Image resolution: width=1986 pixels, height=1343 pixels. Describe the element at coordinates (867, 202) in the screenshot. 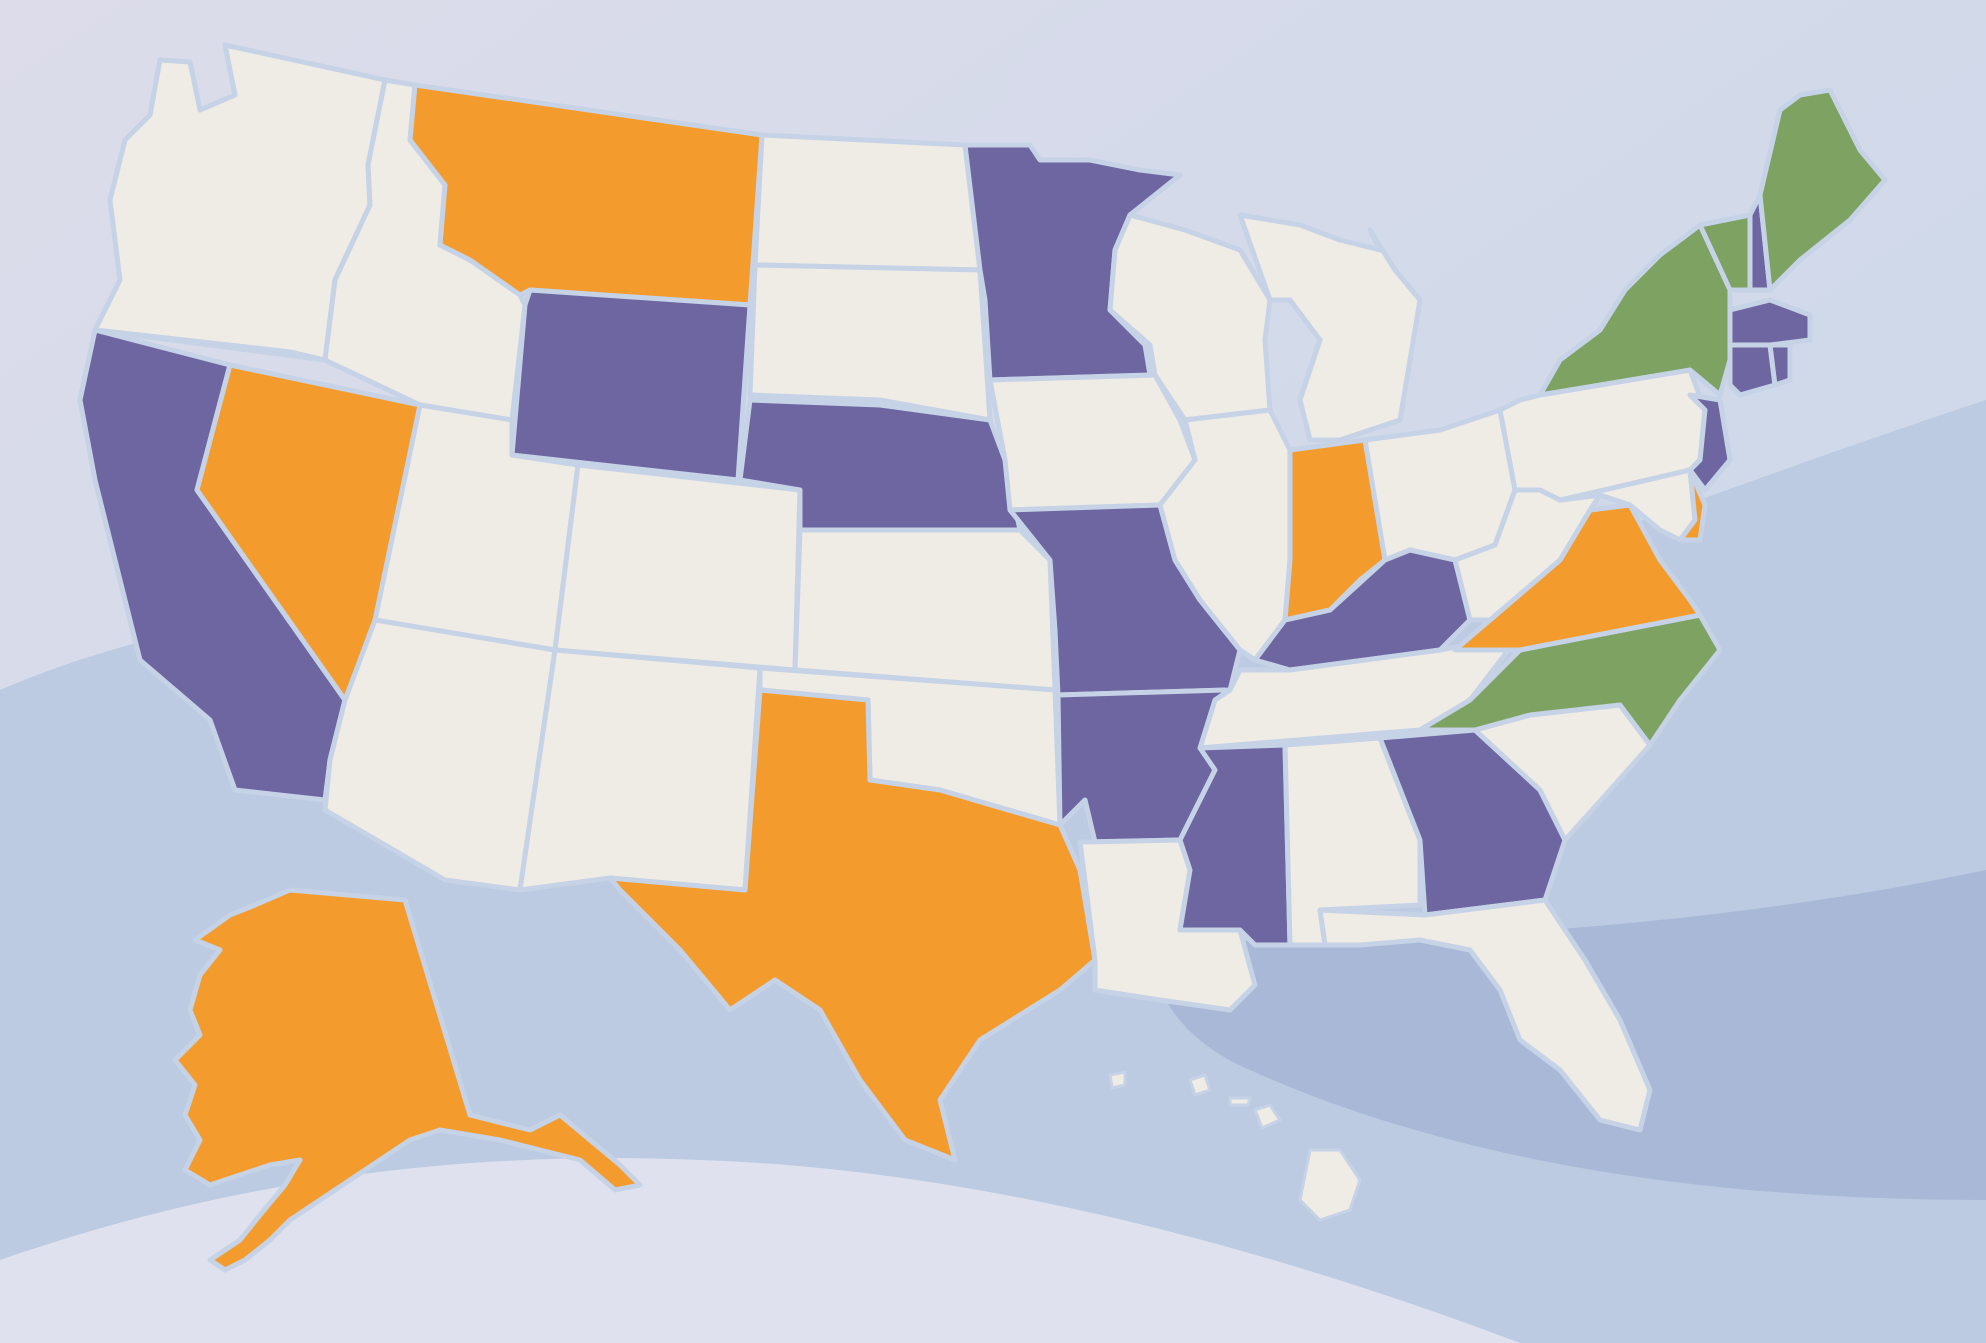

I see `state-north-dakota` at that location.